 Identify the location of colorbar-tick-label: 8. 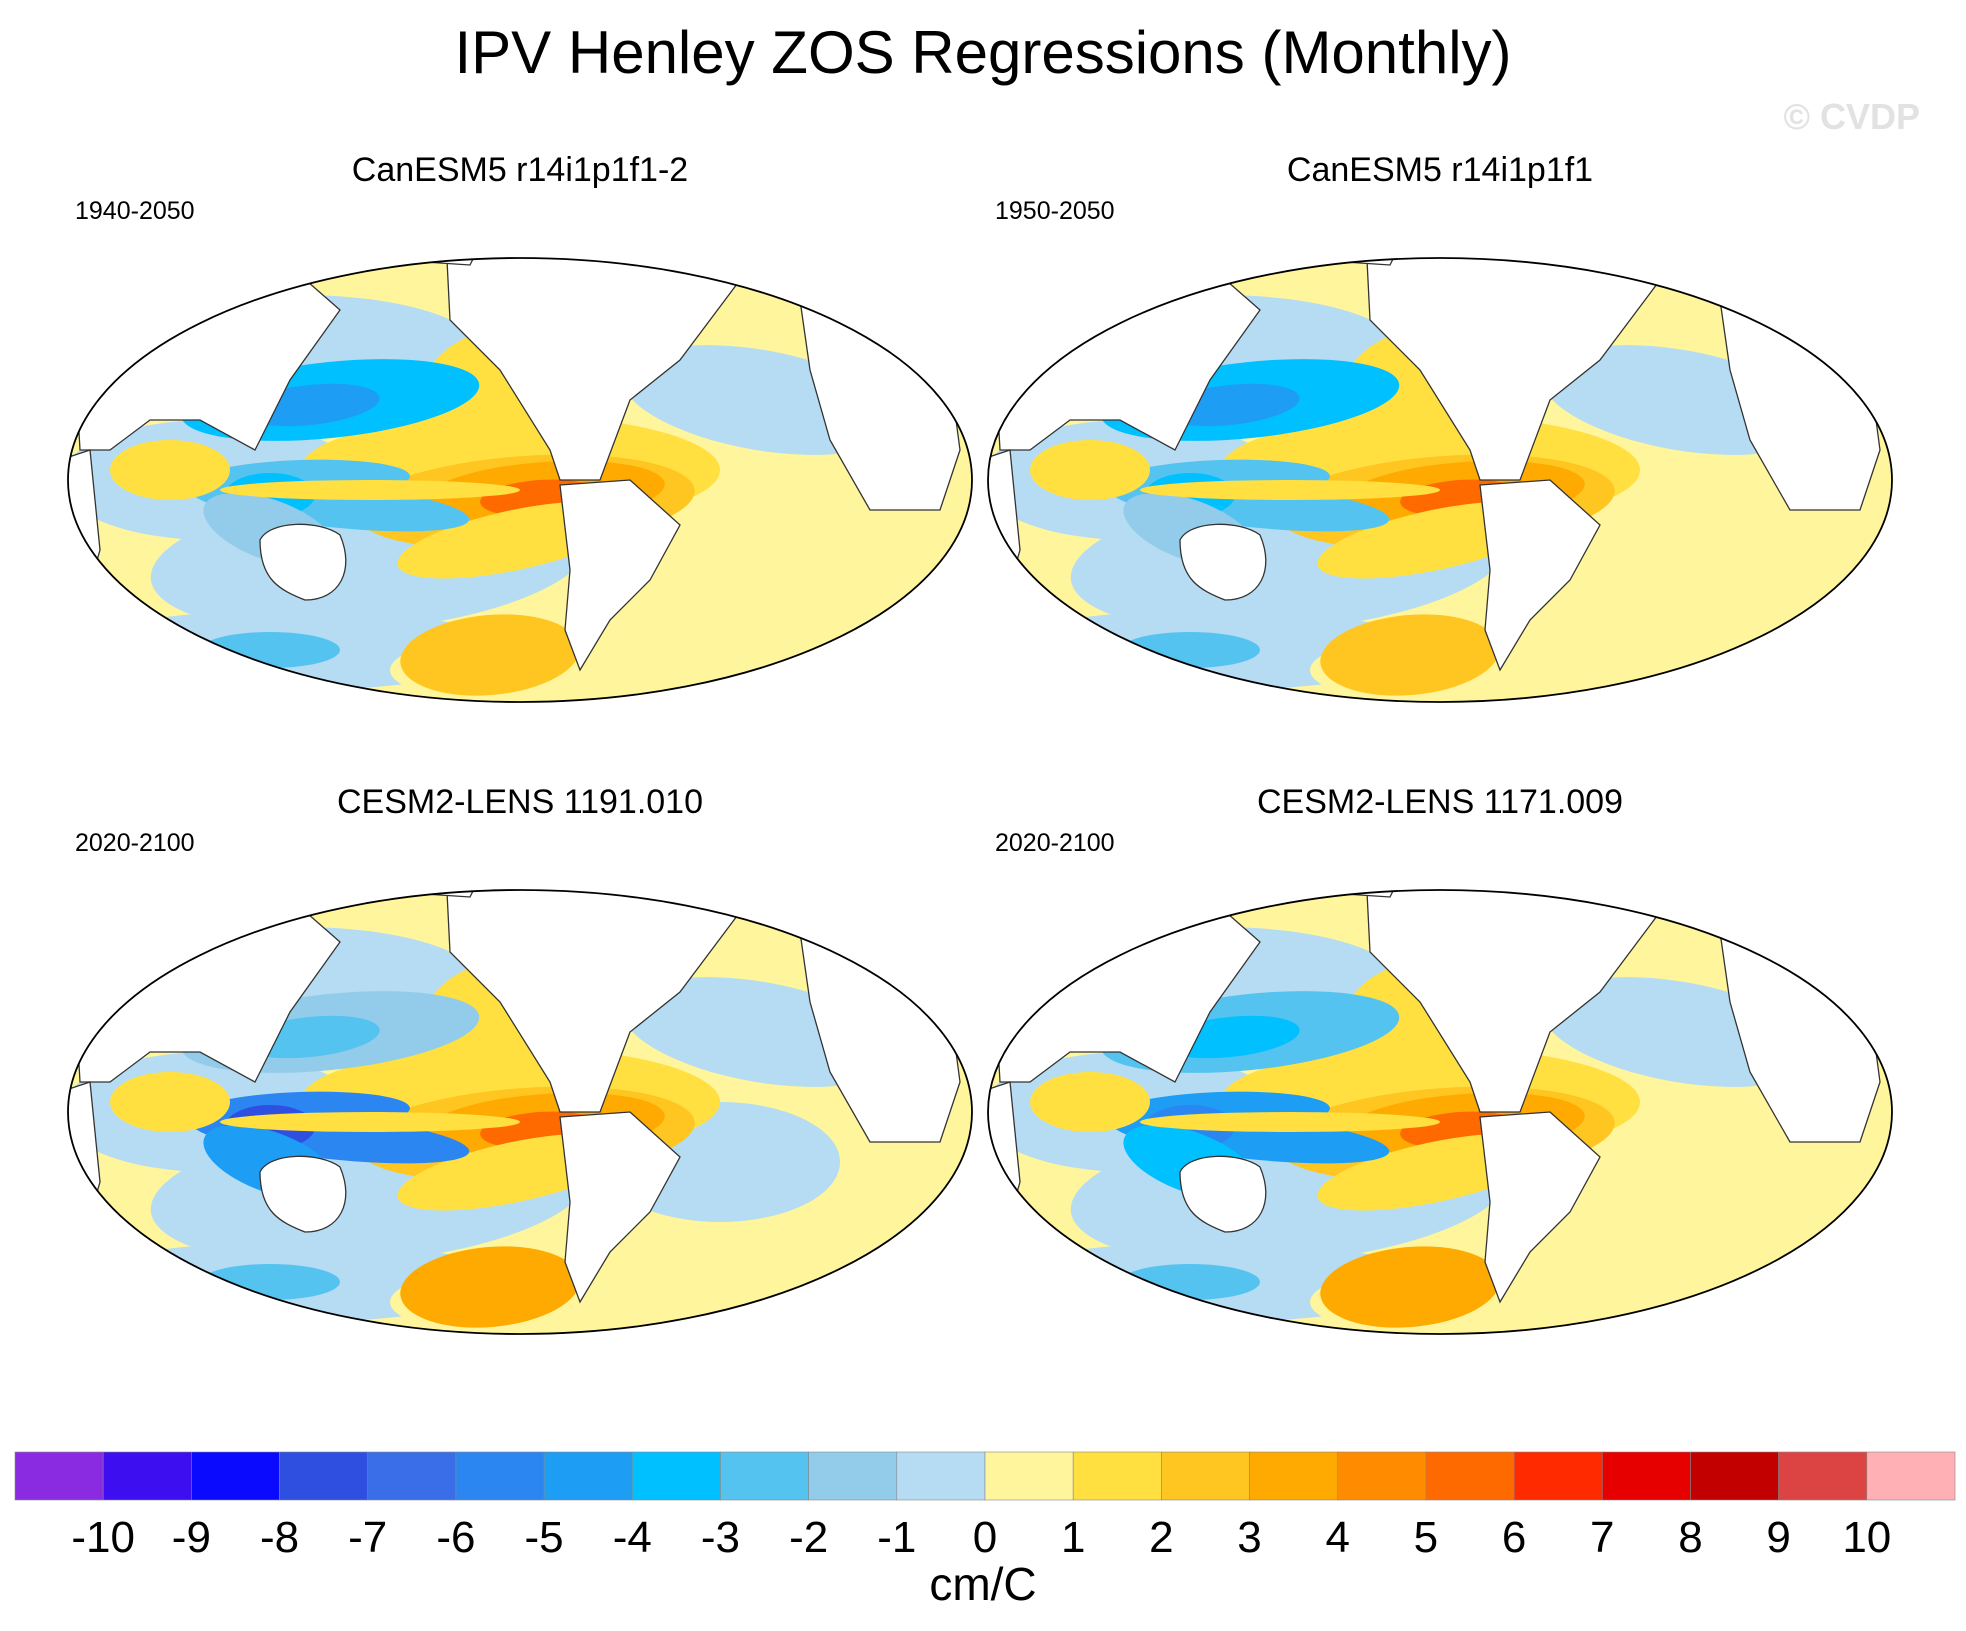
(1690, 1535).